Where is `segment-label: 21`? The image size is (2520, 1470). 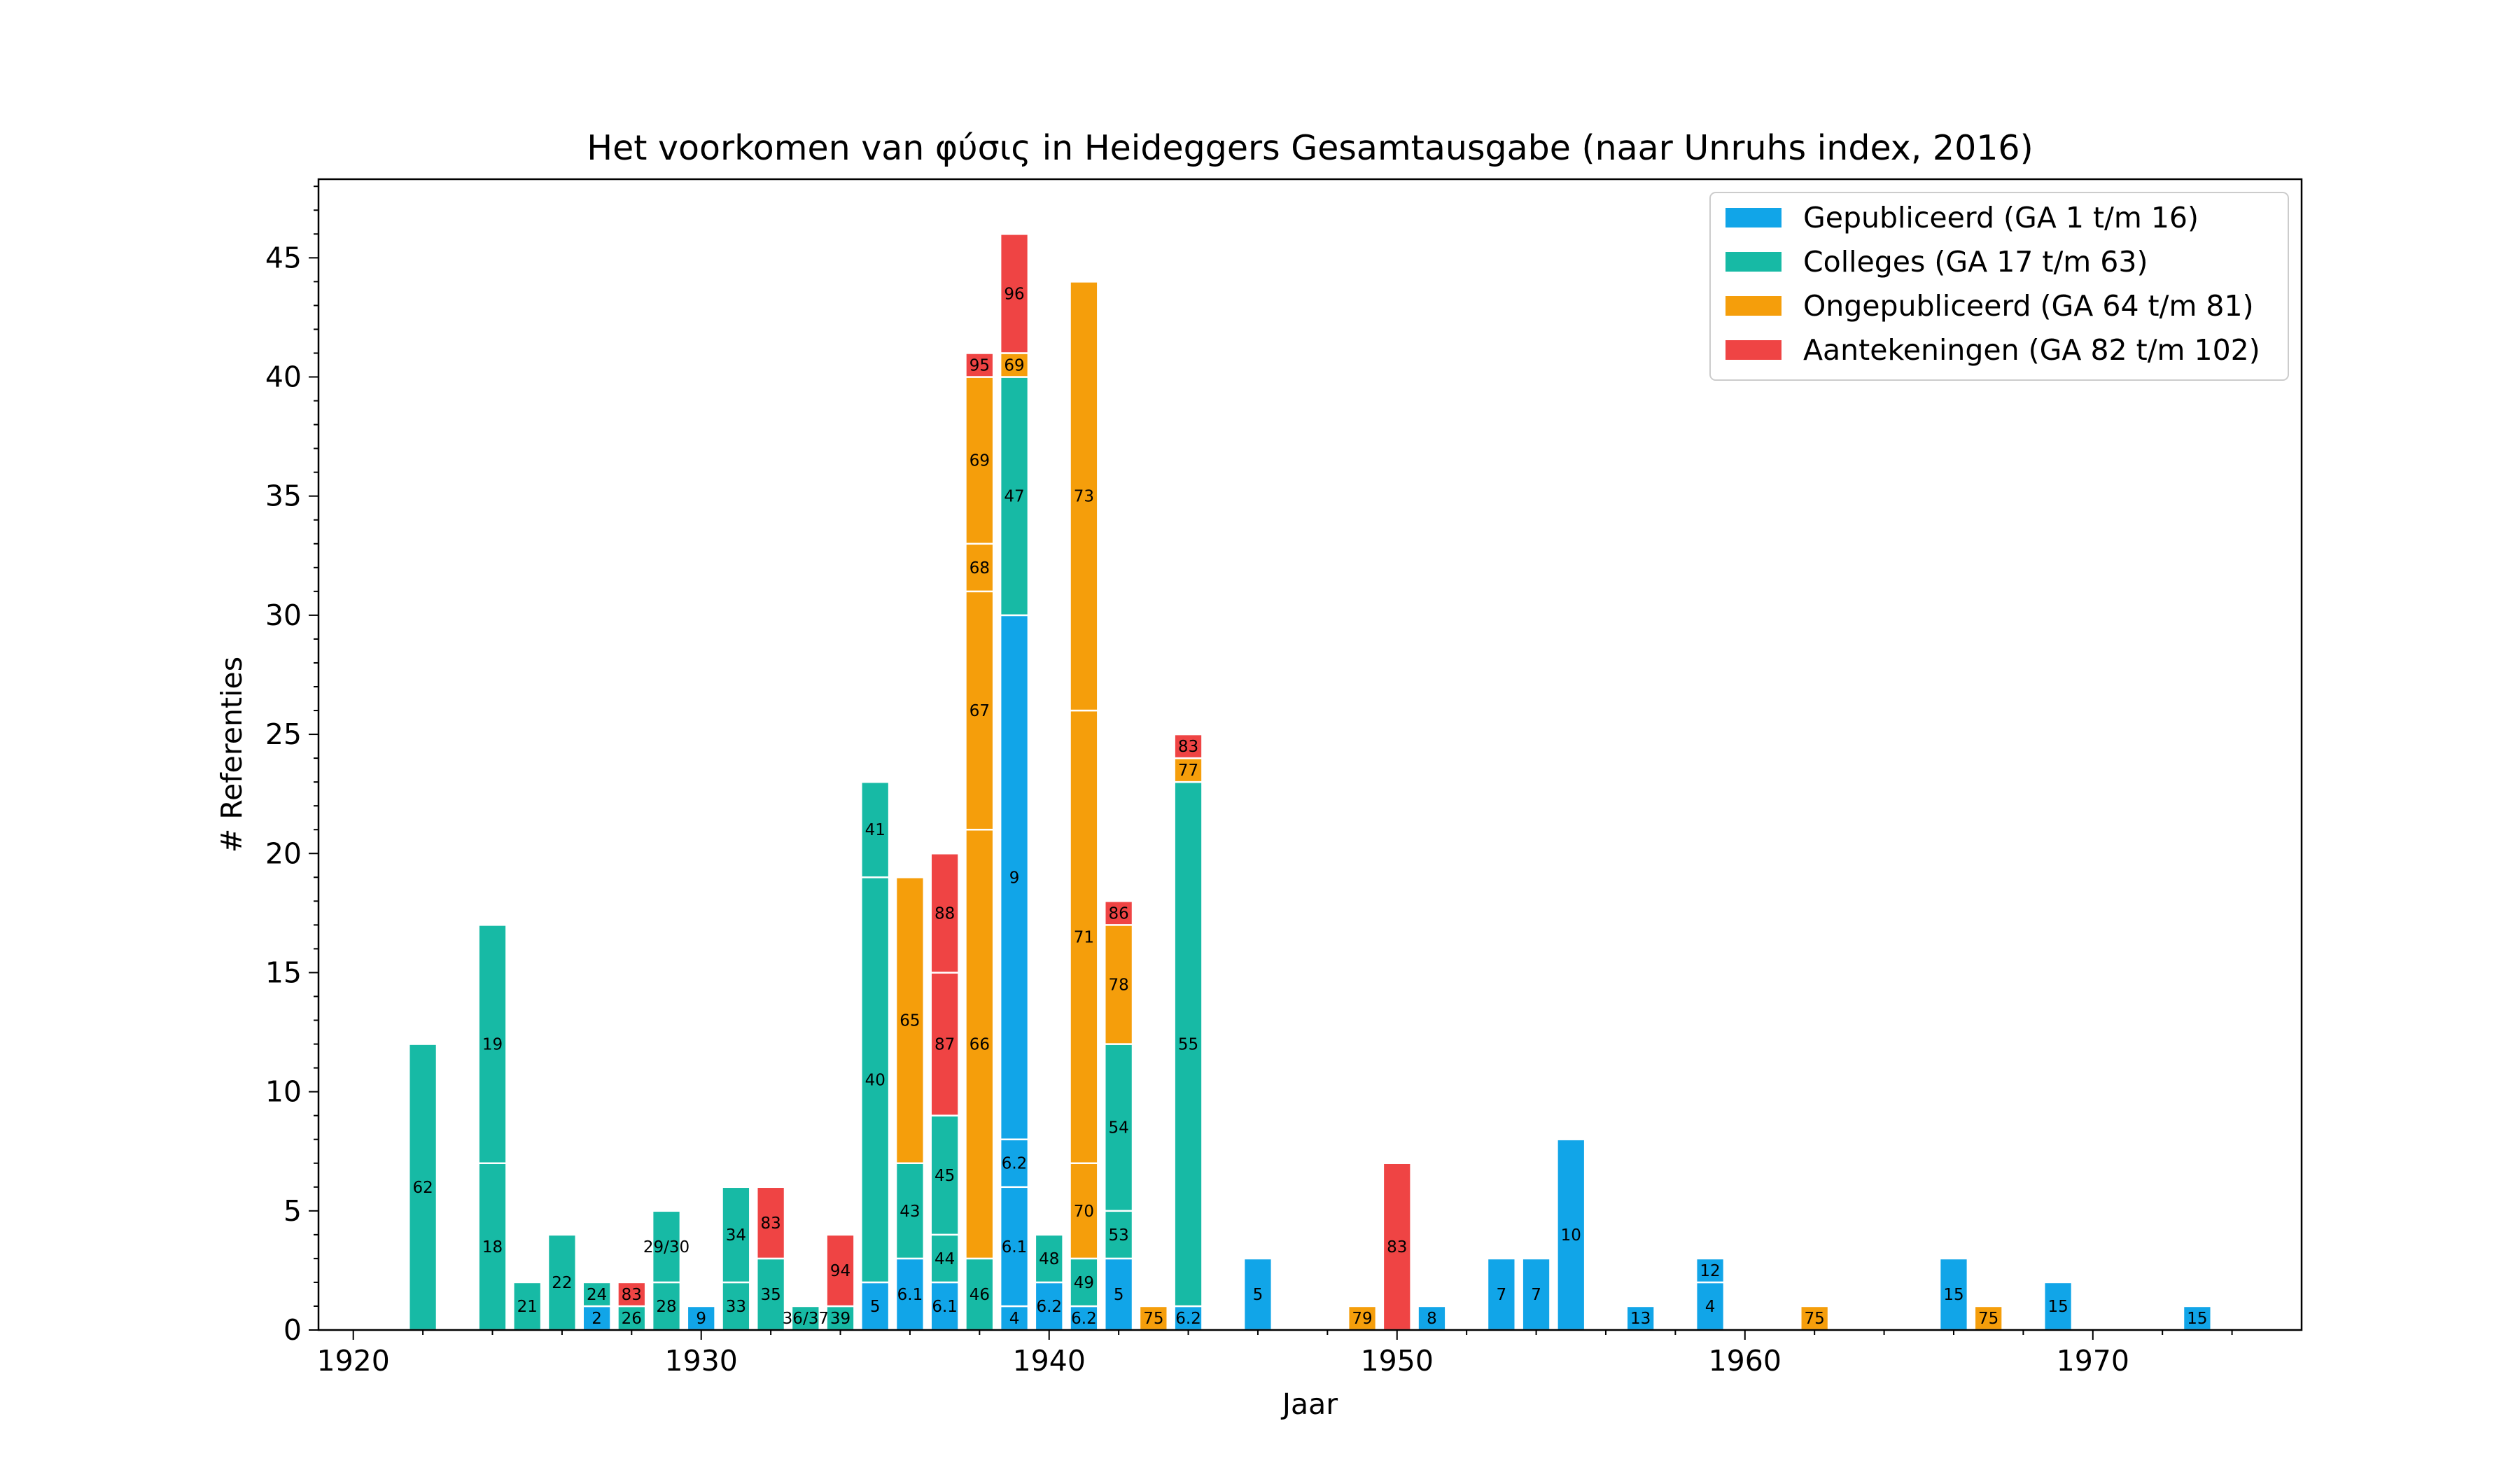 segment-label: 21 is located at coordinates (527, 1307).